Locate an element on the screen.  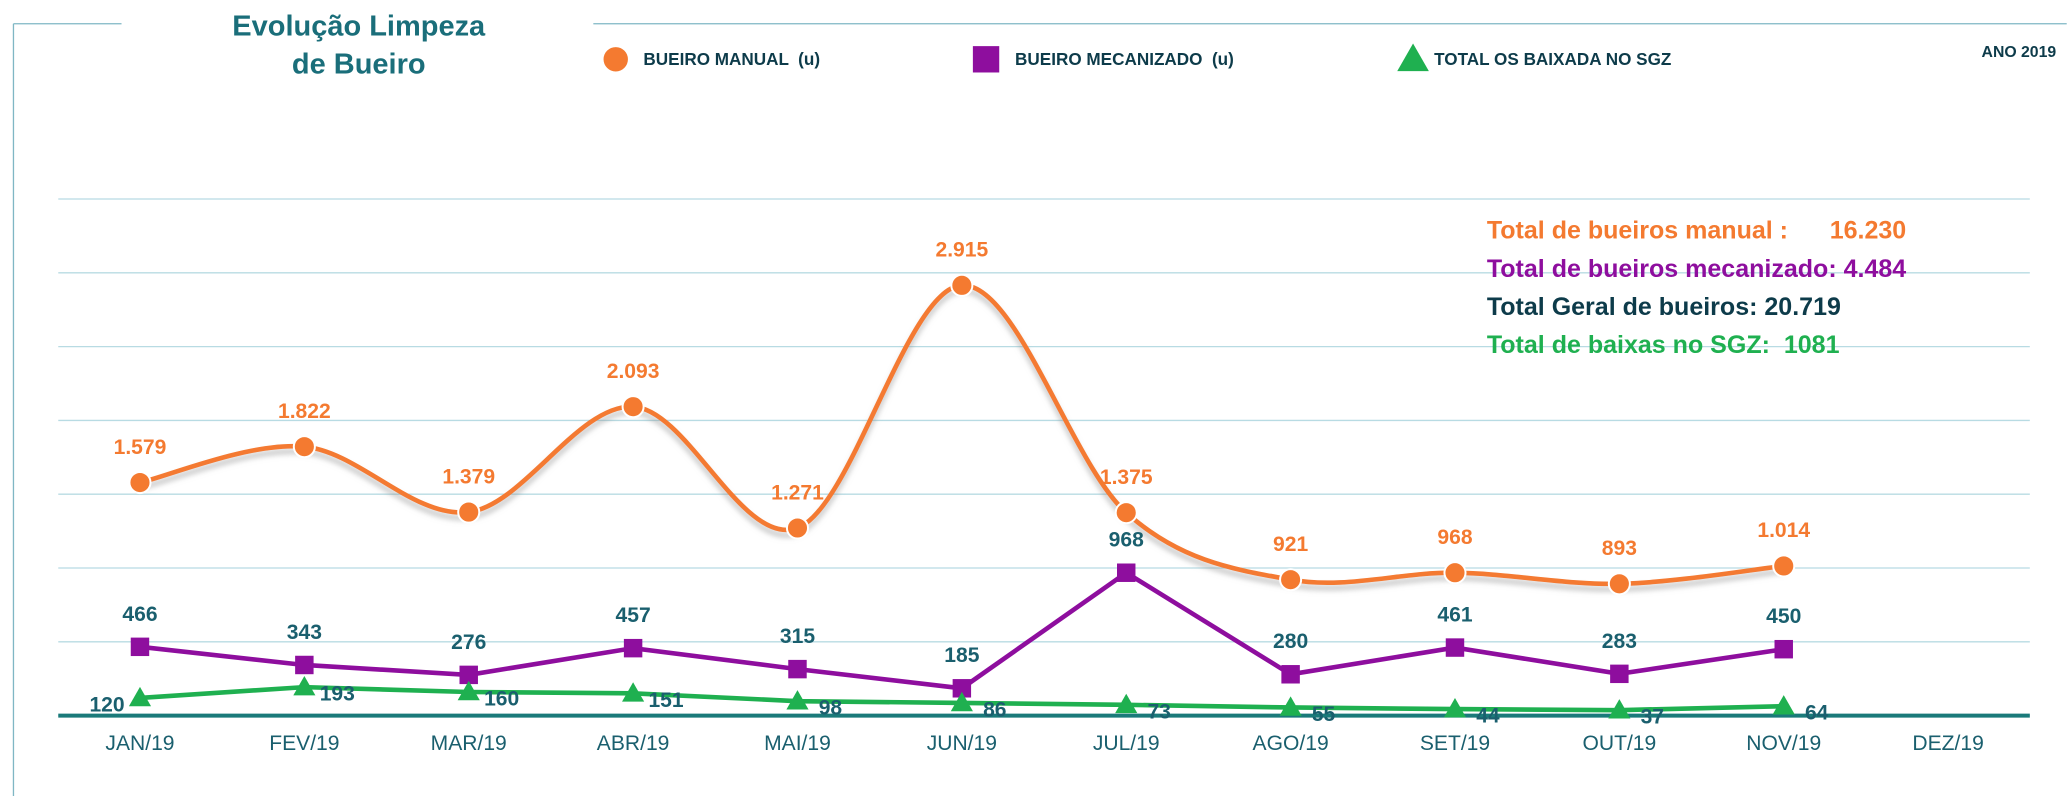
data-label: 450 is located at coordinates (1783, 616).